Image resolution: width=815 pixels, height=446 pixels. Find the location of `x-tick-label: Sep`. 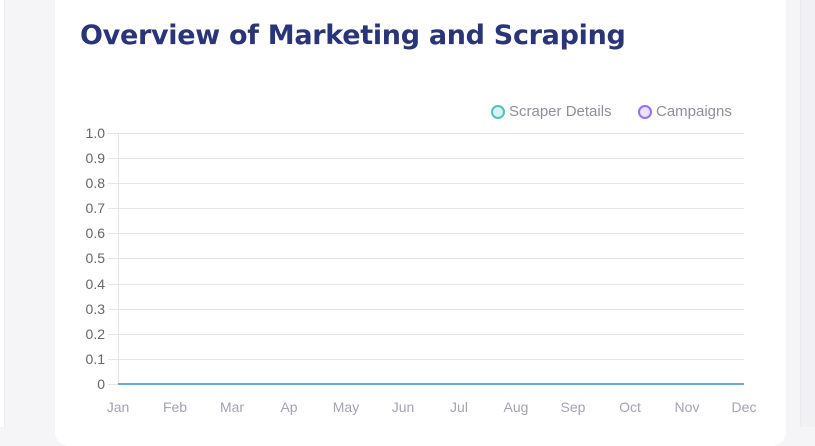

x-tick-label: Sep is located at coordinates (573, 407).